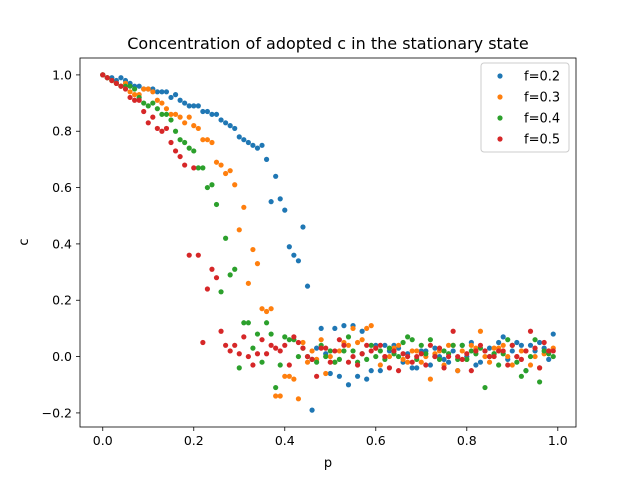 Image resolution: width=640 pixels, height=480 pixels. What do you see at coordinates (61, 243) in the screenshot?
I see `y-axis-ticks: −0.2 0.0 0.2 0.4 0.6 0.8 1.0` at bounding box center [61, 243].